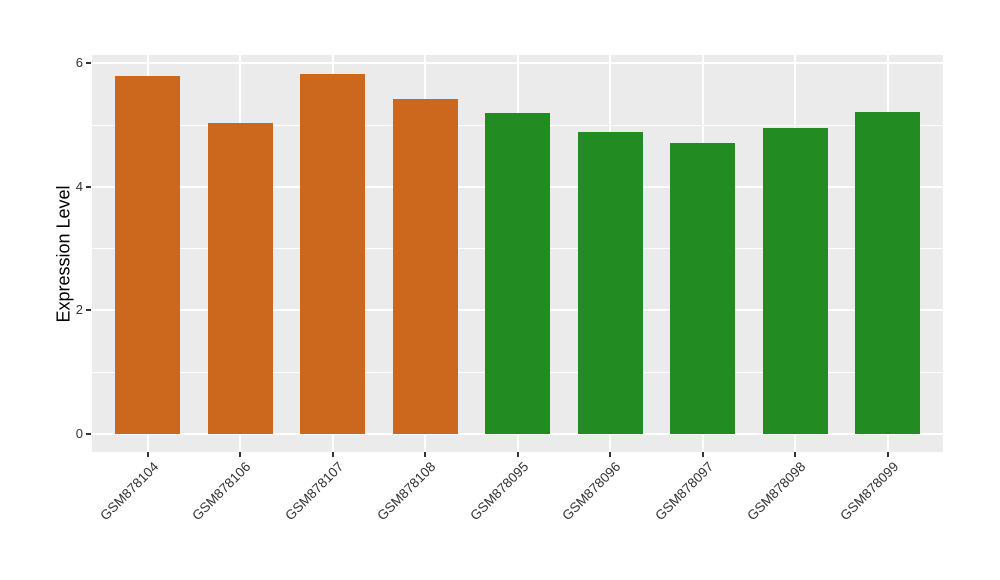 The width and height of the screenshot is (1000, 580). I want to click on x-tick-label: GSM878108, so click(406, 491).